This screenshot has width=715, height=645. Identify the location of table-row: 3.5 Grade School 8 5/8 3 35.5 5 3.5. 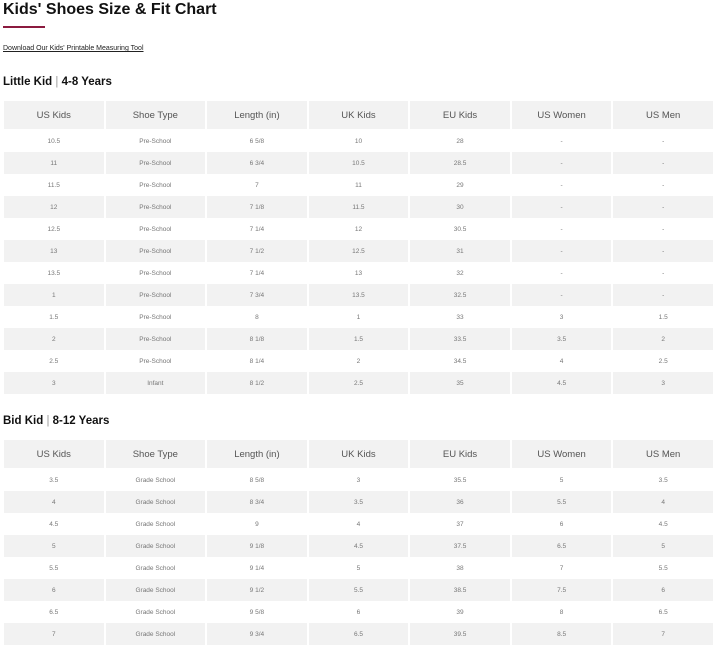
(358, 480).